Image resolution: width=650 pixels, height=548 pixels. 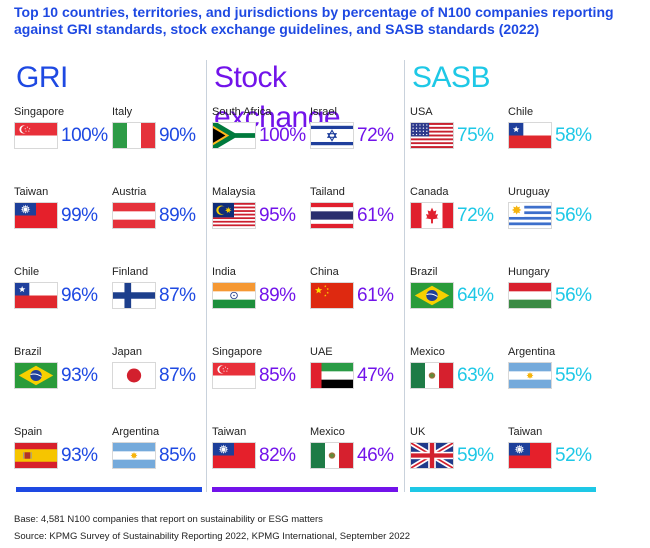 I want to click on percentage-value: 99%, so click(x=79, y=215).